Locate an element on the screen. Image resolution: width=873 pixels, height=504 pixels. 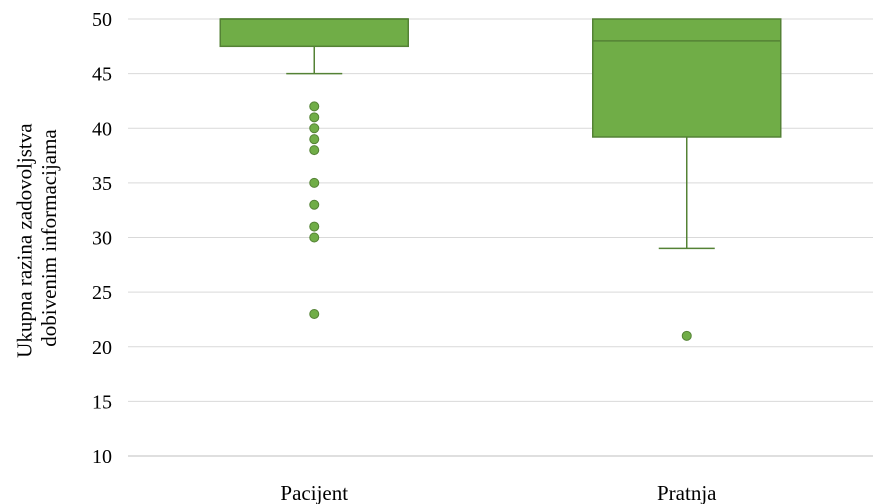
y-tick-label: 30 is located at coordinates (102, 239).